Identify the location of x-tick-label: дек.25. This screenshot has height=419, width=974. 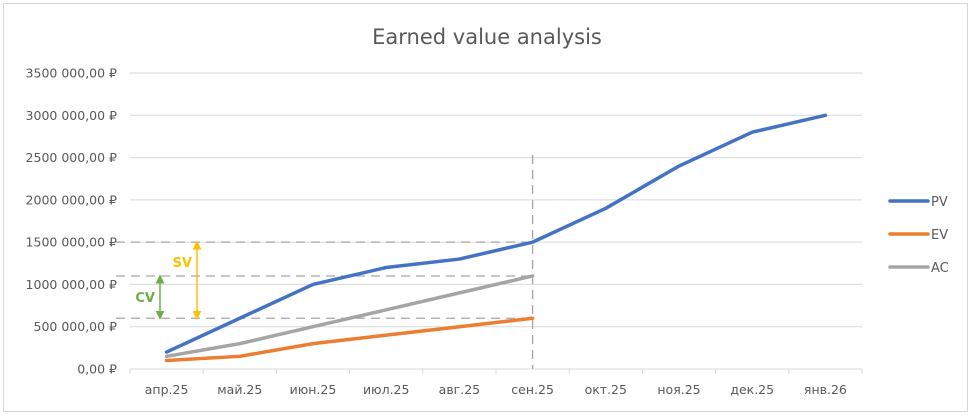
(752, 389).